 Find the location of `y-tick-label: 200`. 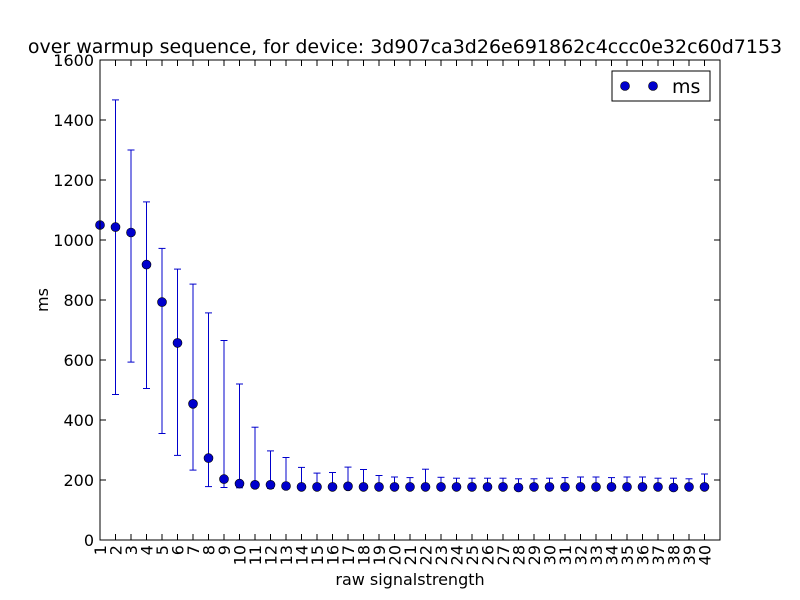

y-tick-label: 200 is located at coordinates (78, 480).